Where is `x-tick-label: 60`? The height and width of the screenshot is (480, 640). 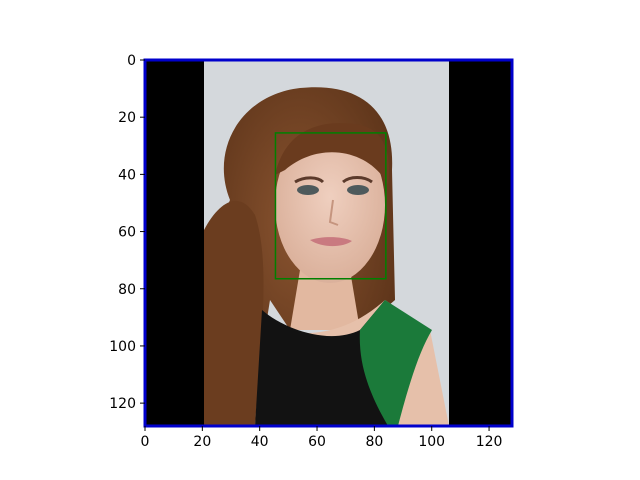 x-tick-label: 60 is located at coordinates (317, 442).